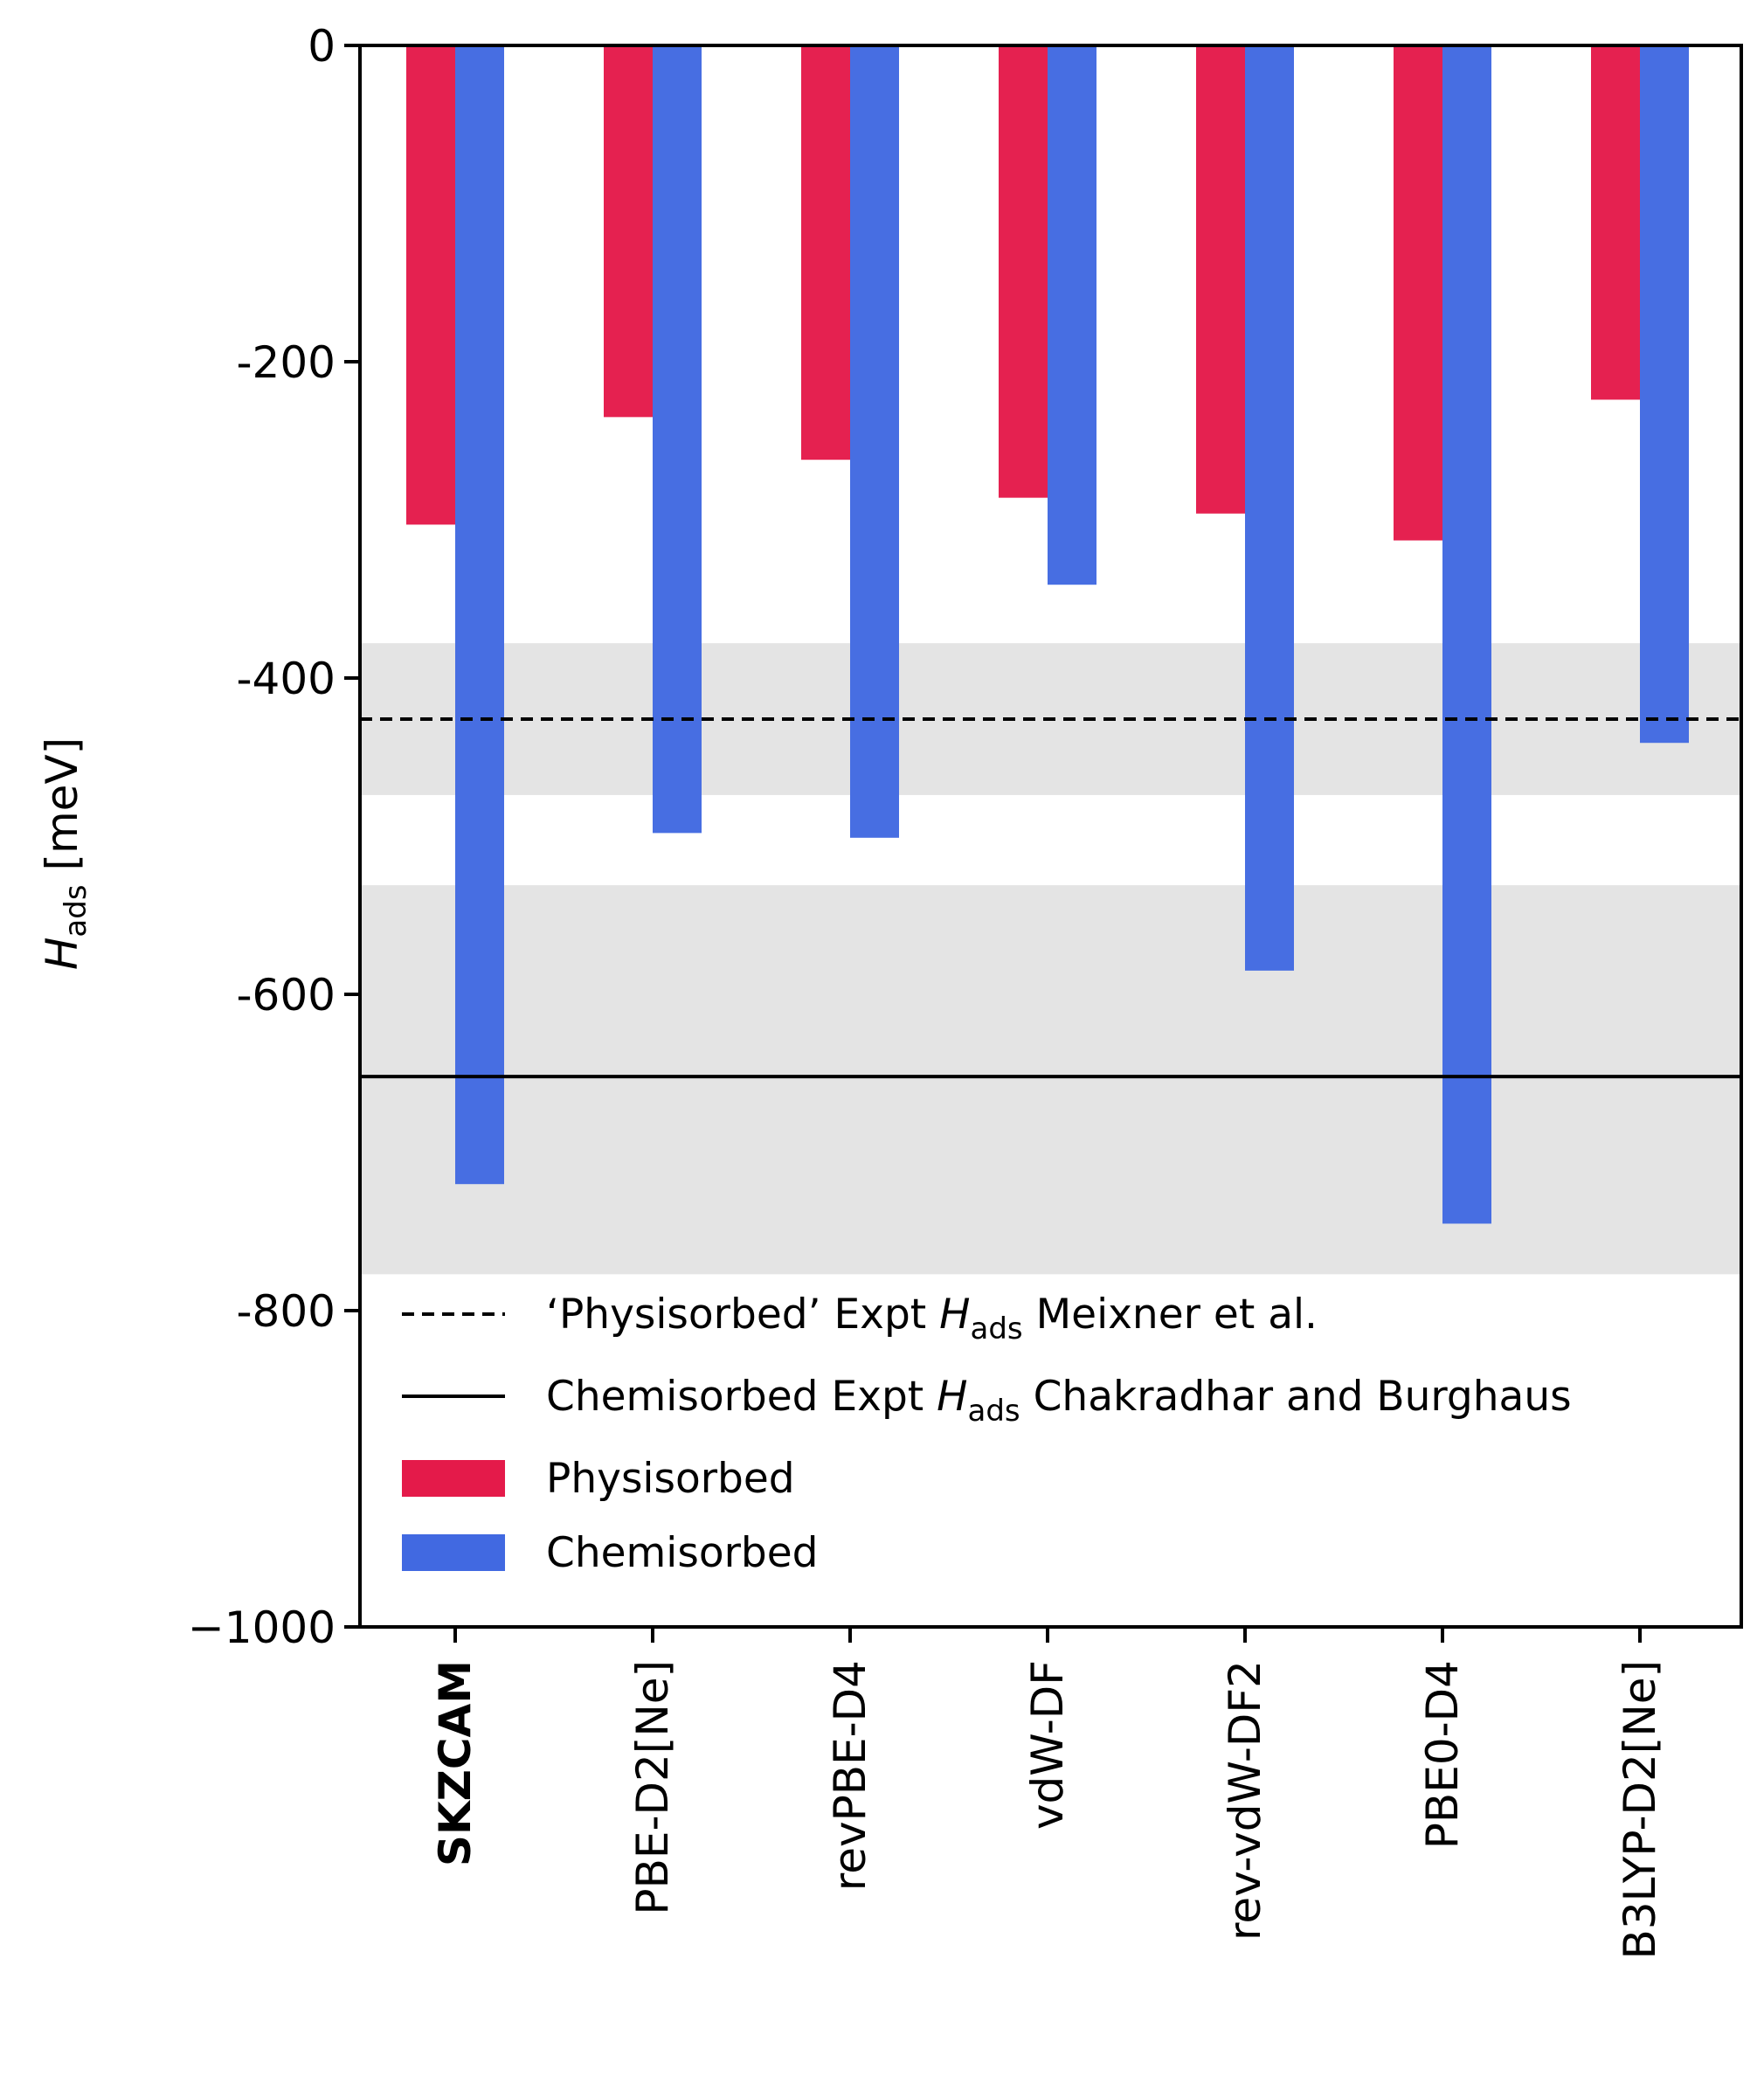 The height and width of the screenshot is (2097, 1764). Describe the element at coordinates (286, 1312) in the screenshot. I see `y-tick-label: -800` at that location.